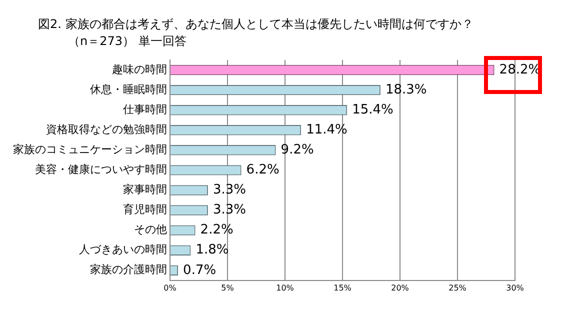 Image resolution: width=570 pixels, height=320 pixels. I want to click on data-label: 15.4%, so click(373, 110).